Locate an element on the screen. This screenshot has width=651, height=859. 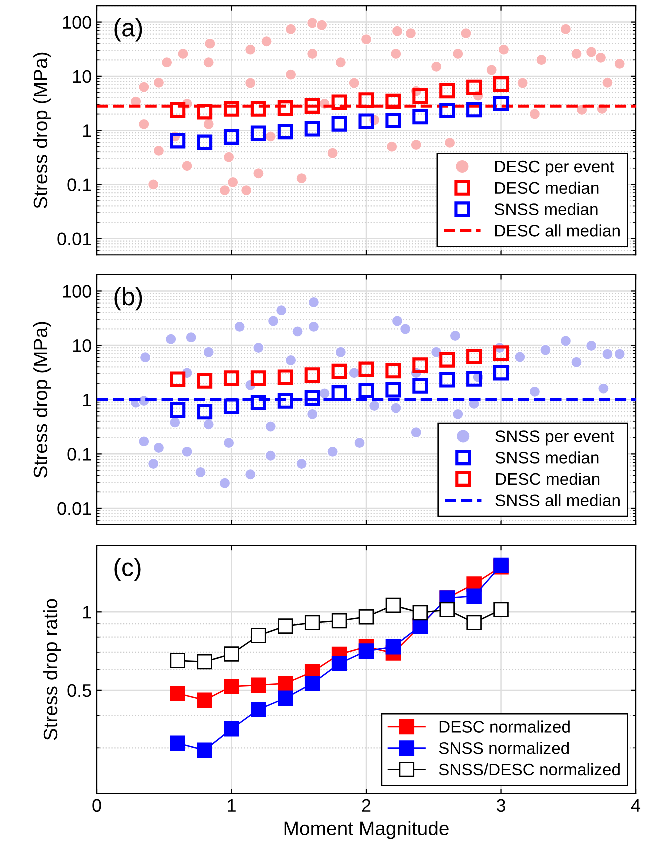
y-tick-label: 10 is located at coordinates (82, 77).